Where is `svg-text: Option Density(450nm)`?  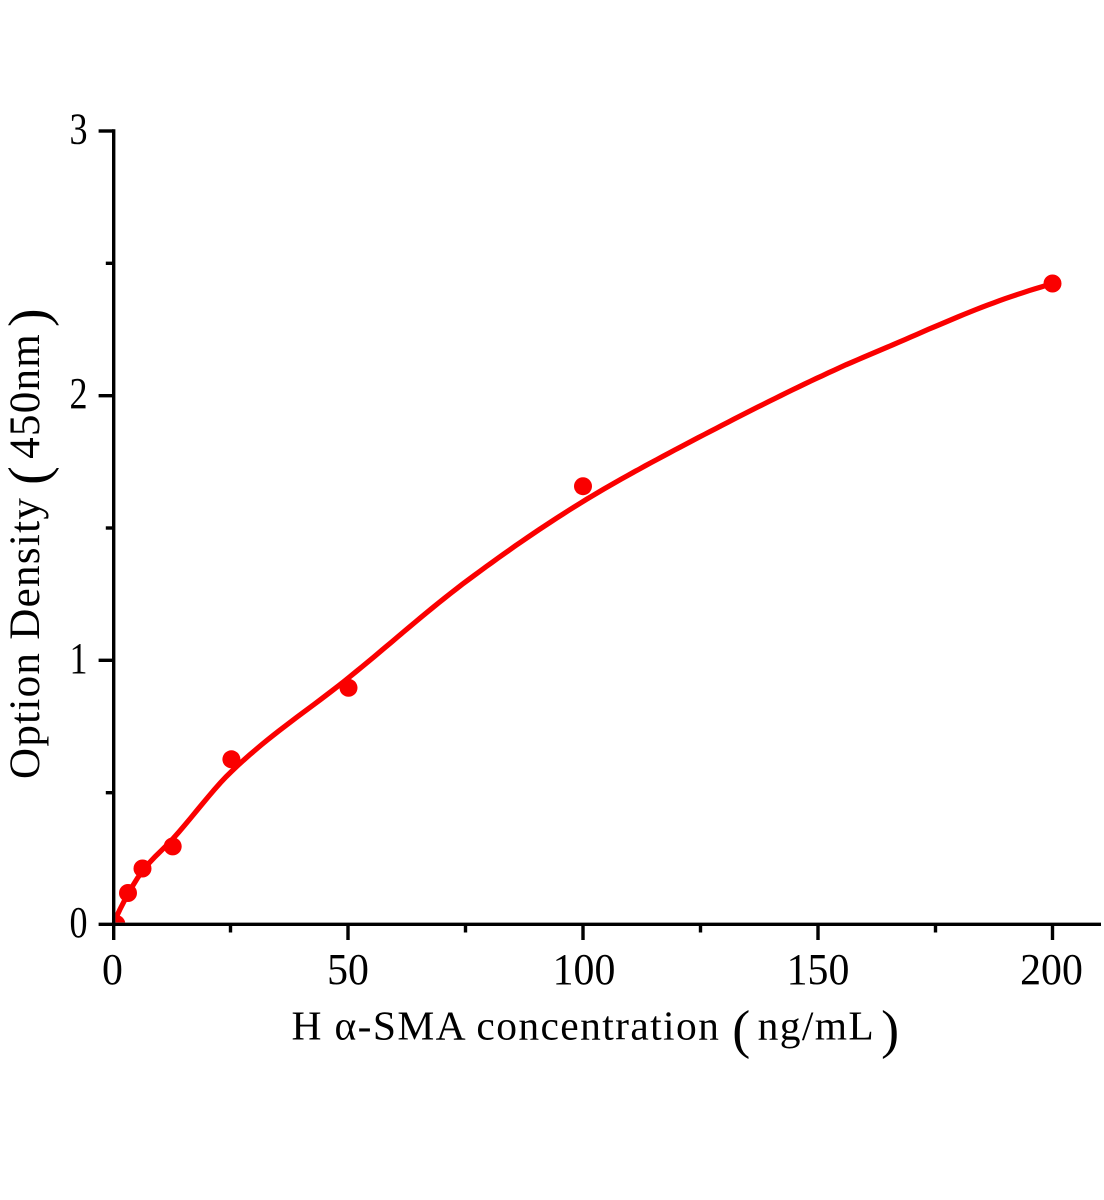
svg-text: Option Density(450nm) is located at coordinates (30, 543).